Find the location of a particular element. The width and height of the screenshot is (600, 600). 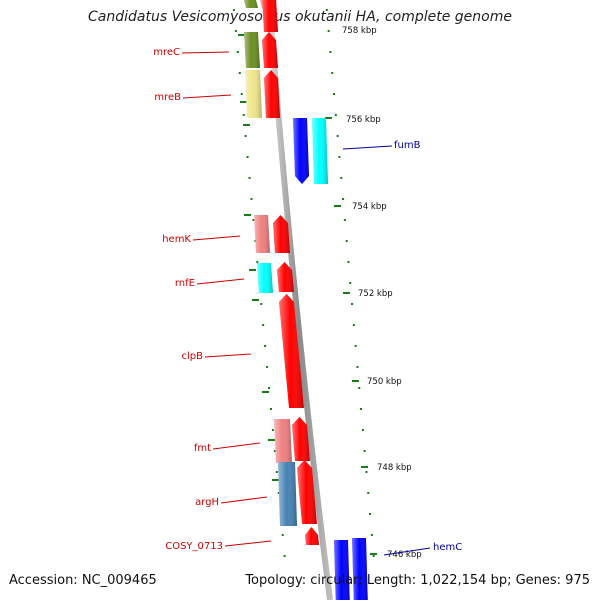

gene-arrow-argh is located at coordinates (307, 492).